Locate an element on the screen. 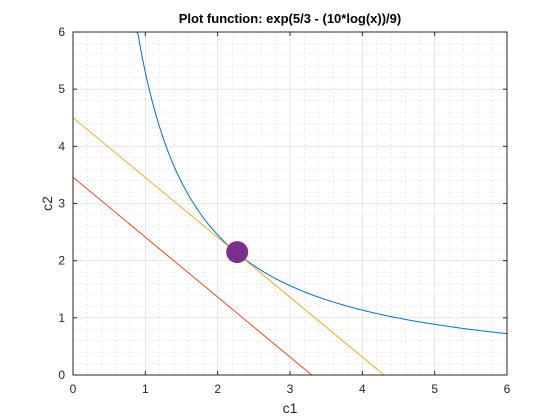 Image resolution: width=560 pixels, height=420 pixels. y-tick-label: 2 is located at coordinates (61, 261).